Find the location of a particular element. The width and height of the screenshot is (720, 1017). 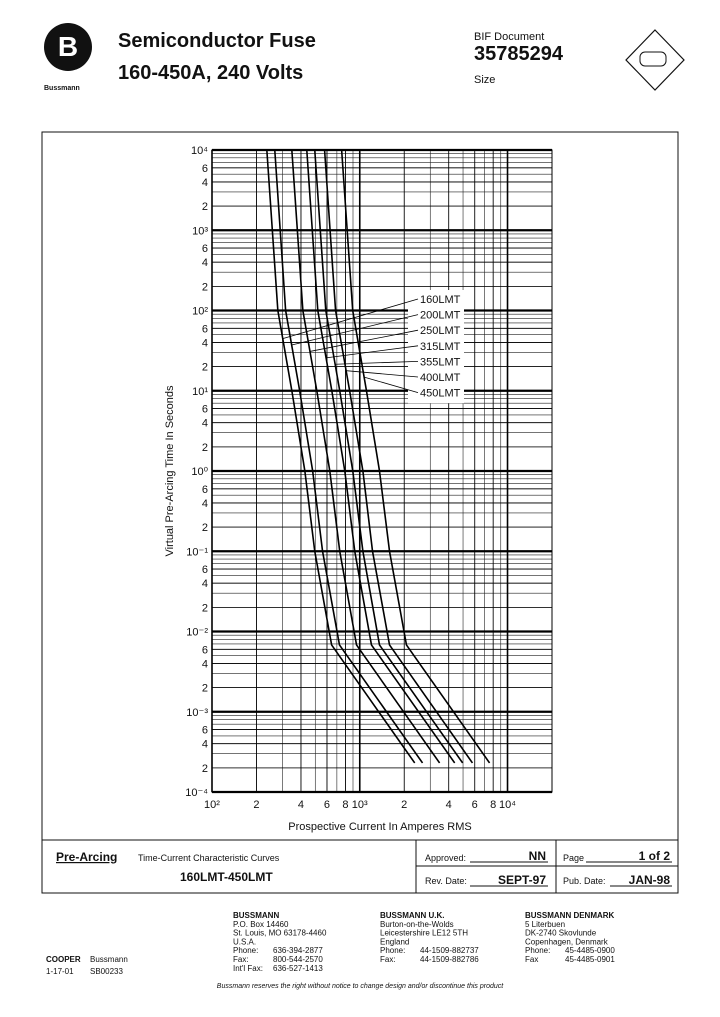

y-tick-label: 10³ is located at coordinates (200, 231).